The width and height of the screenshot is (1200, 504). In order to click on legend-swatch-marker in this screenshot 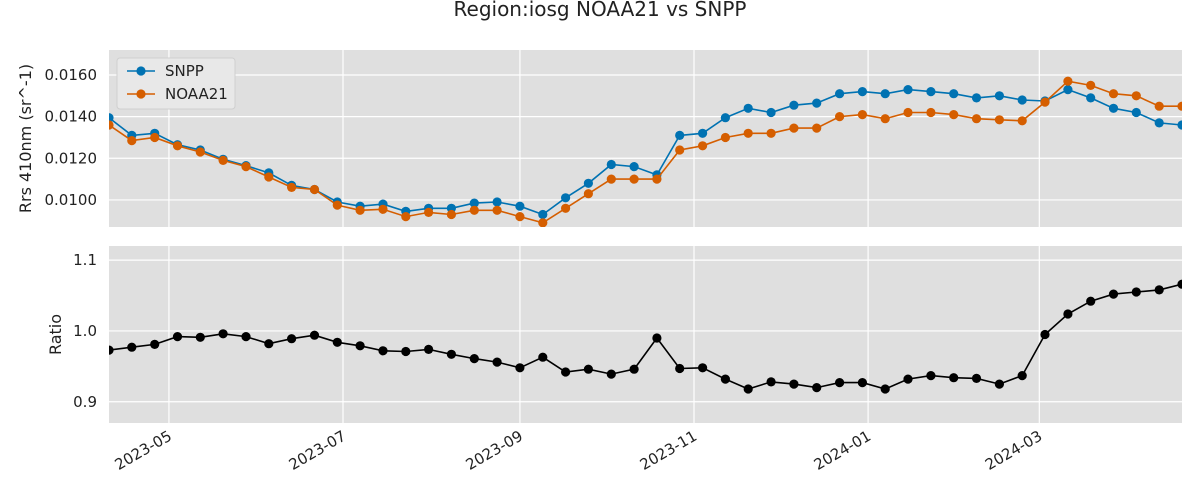, I will do `click(141, 94)`.